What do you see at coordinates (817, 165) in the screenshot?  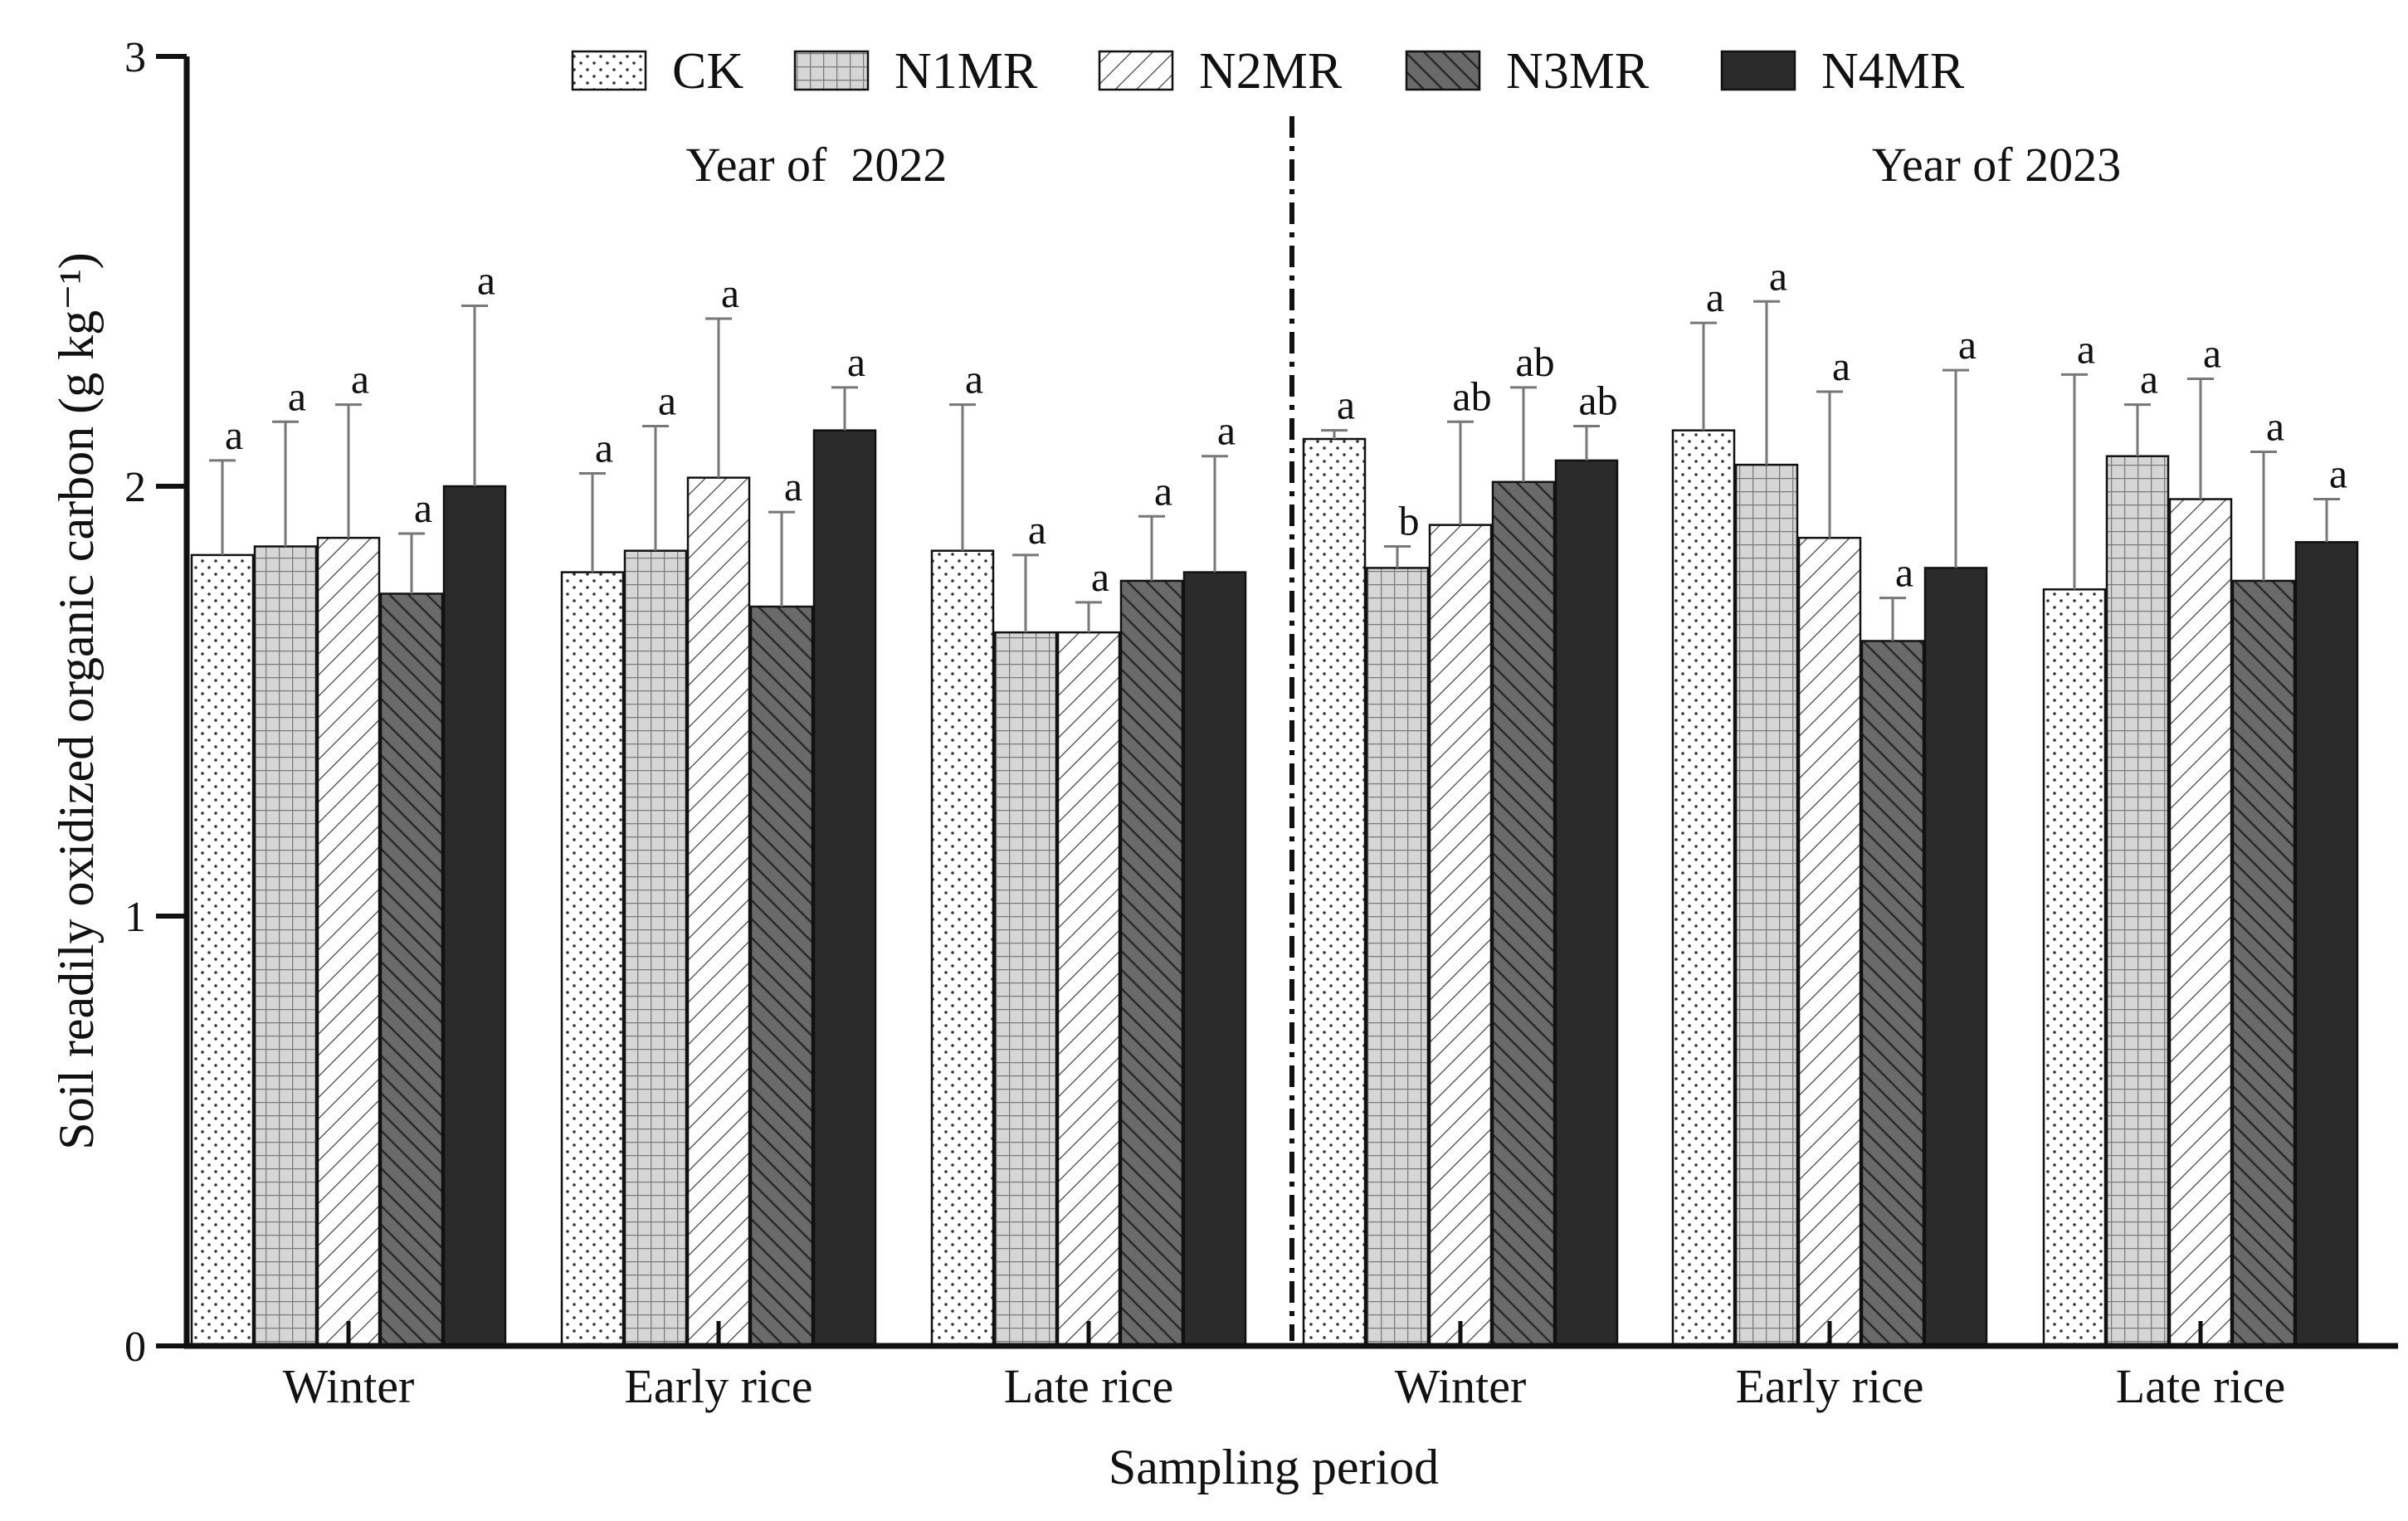 I see `year-label-0: Year of 2022` at bounding box center [817, 165].